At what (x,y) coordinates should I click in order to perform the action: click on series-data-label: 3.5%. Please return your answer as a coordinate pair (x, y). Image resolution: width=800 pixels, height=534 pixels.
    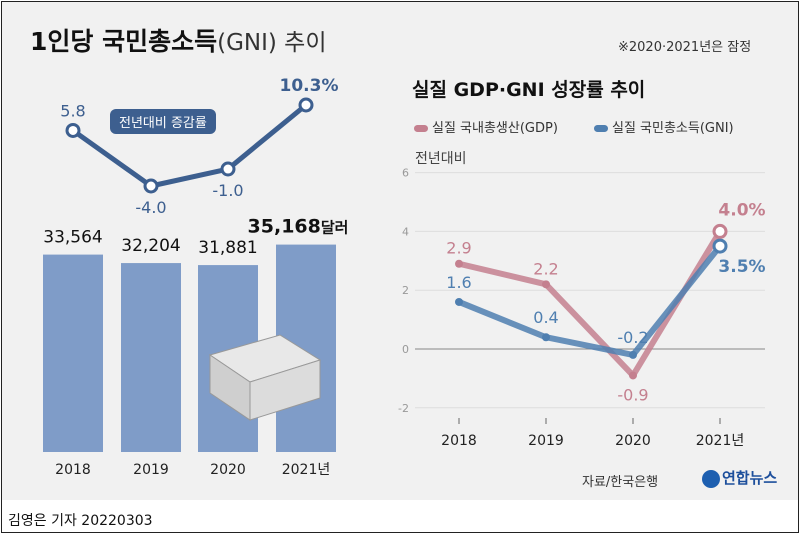
    Looking at the image, I should click on (741, 267).